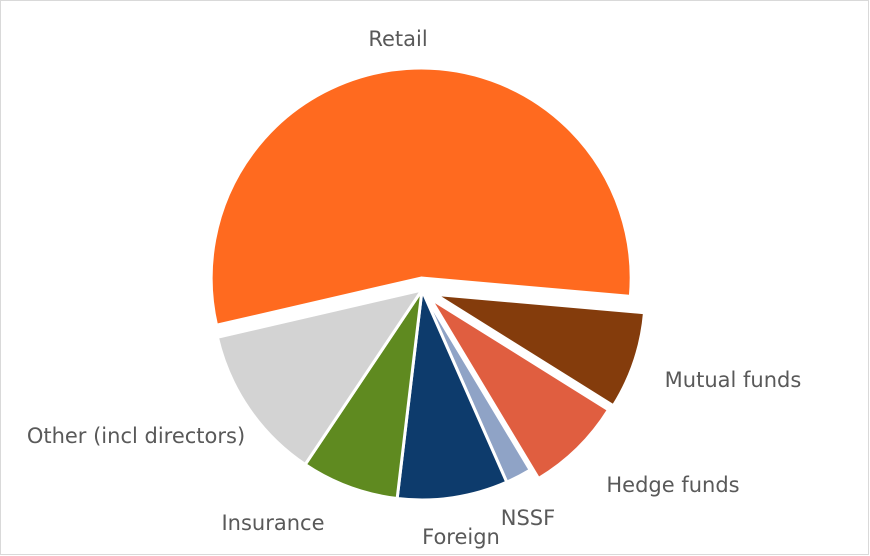 The image size is (870, 556). Describe the element at coordinates (672, 485) in the screenshot. I see `slice-label: Hedge funds` at that location.